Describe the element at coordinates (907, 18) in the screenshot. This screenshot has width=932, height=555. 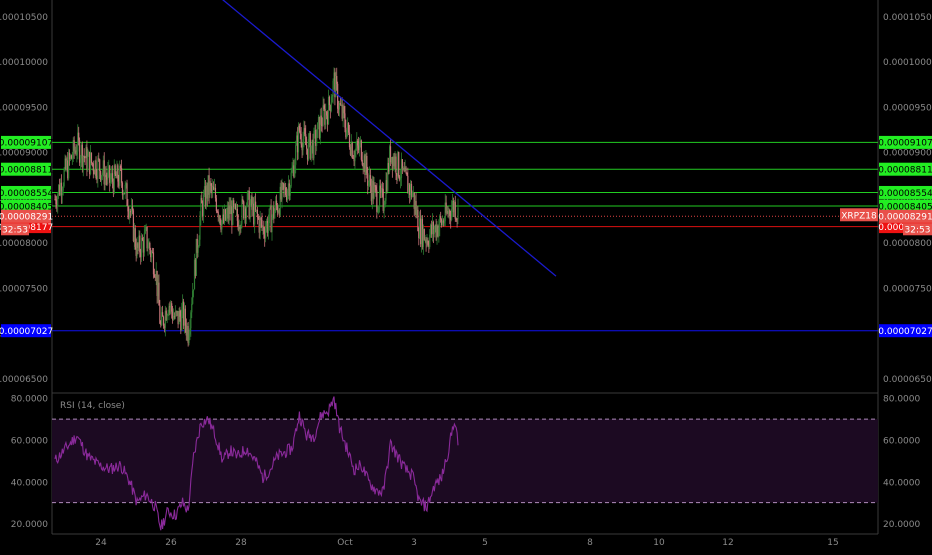
I see `y-tick-label-right: 0.00010500` at that location.